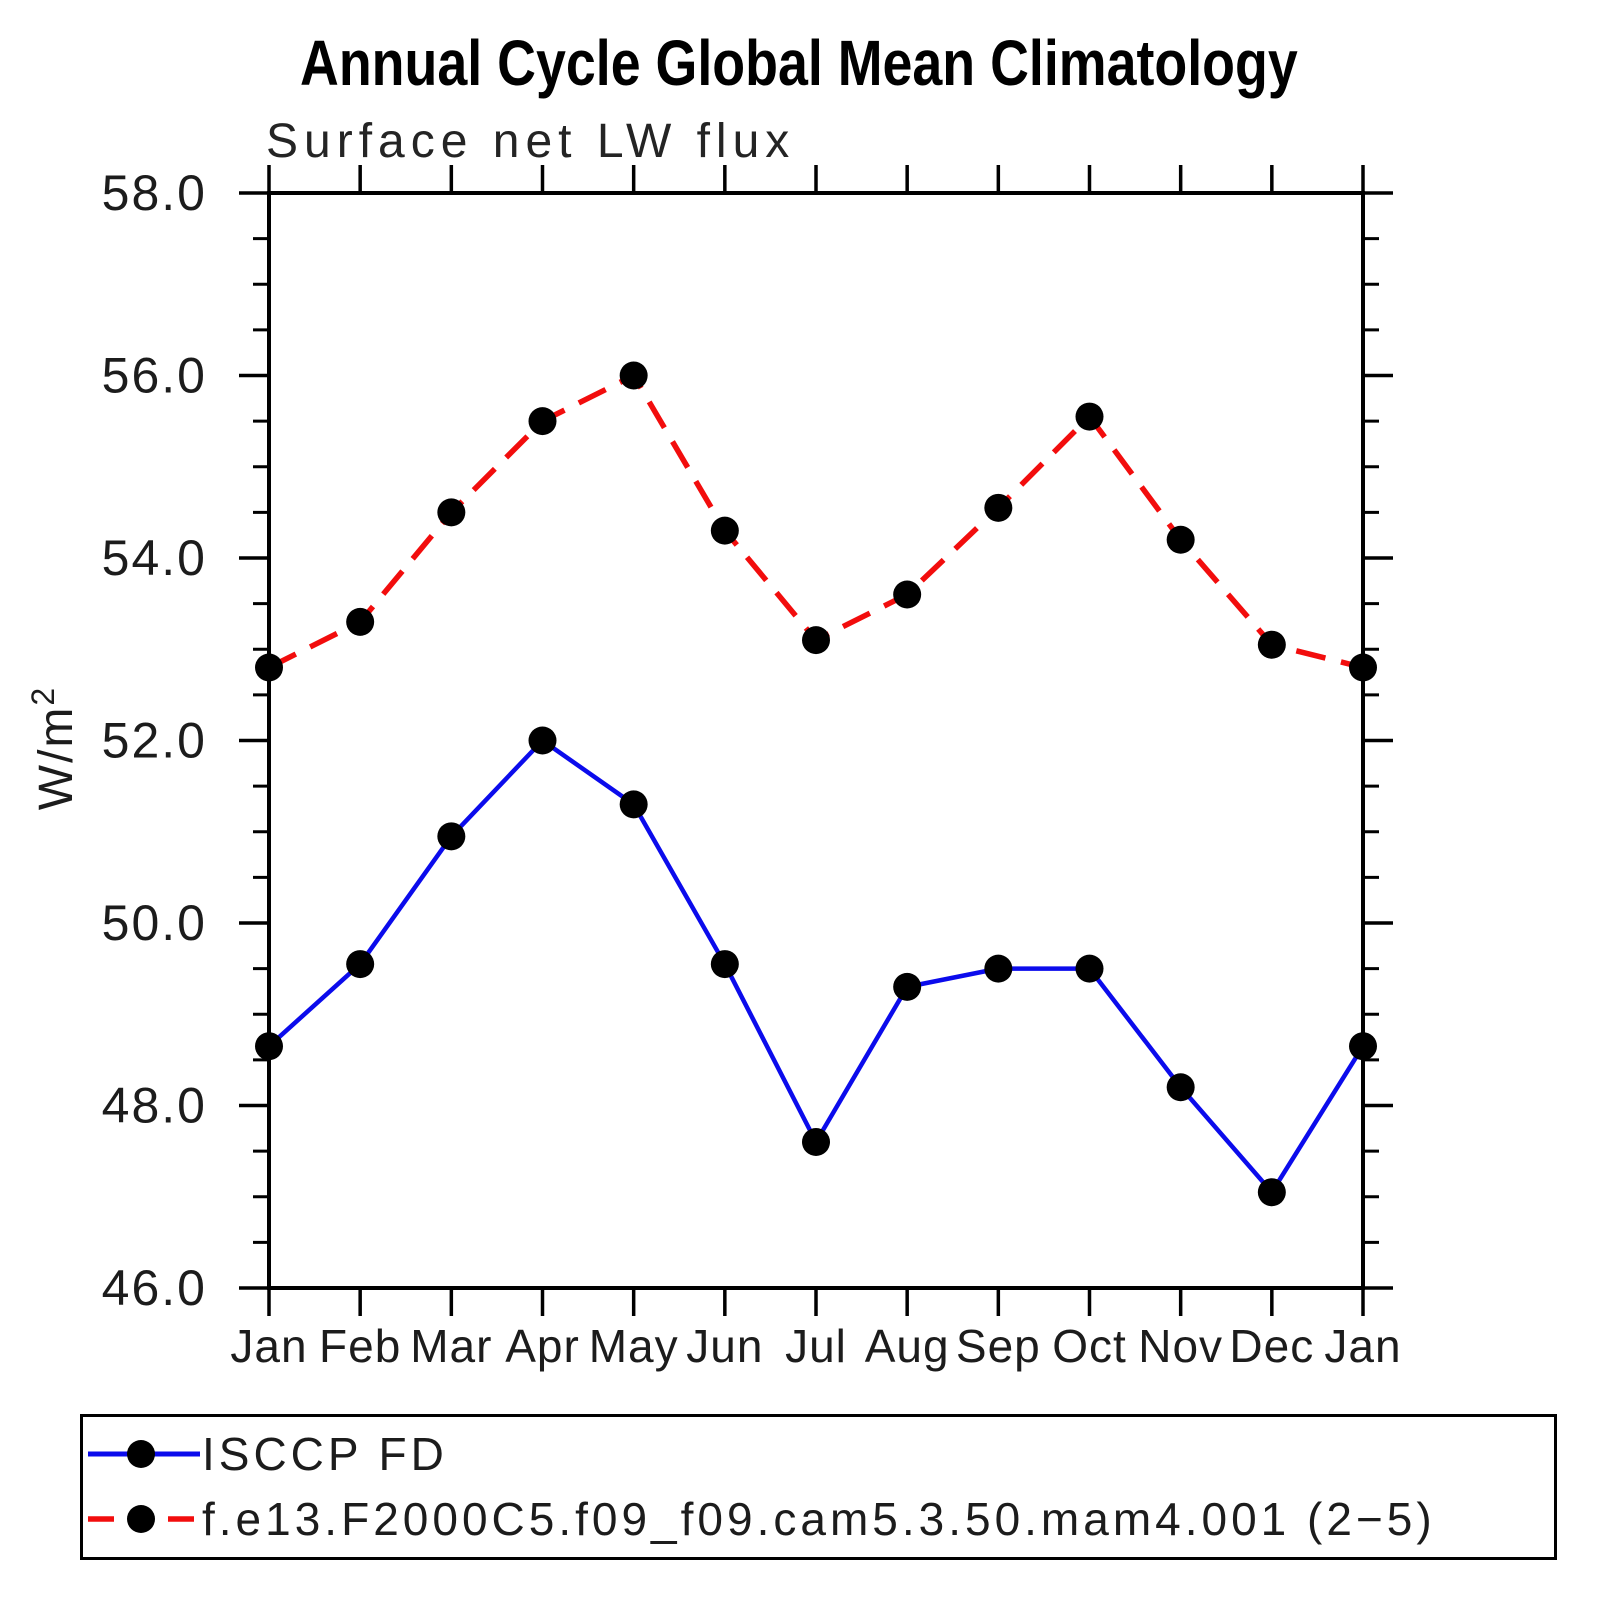  I want to click on chart-subtitle: Surface net LW flux, so click(531, 141).